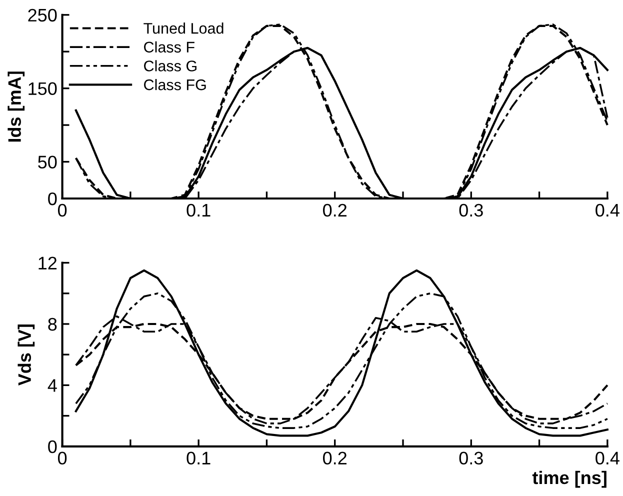 Image resolution: width=623 pixels, height=496 pixels. What do you see at coordinates (170, 66) in the screenshot?
I see `legend-label: Class G` at bounding box center [170, 66].